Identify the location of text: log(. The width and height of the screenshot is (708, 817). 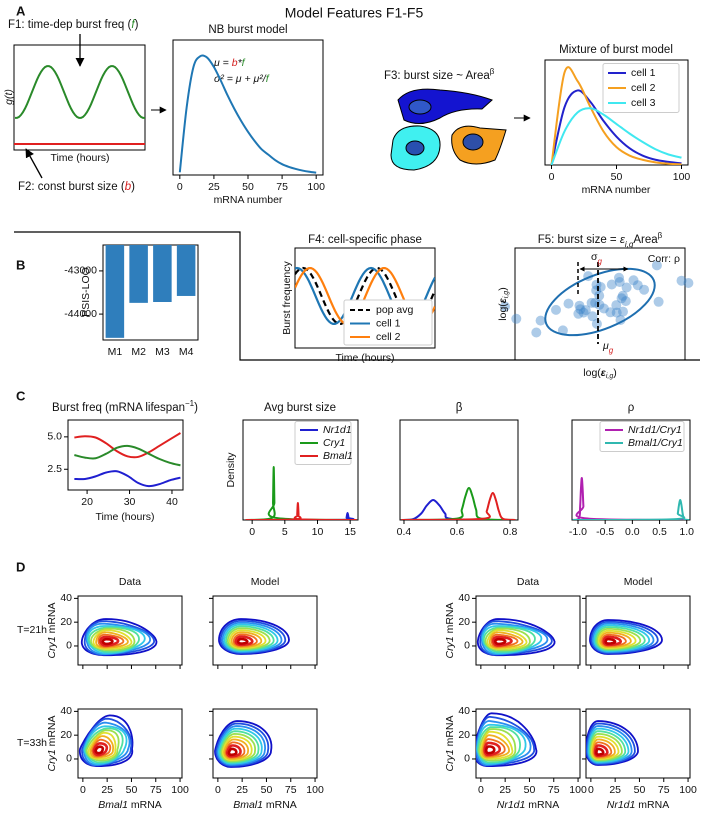
(503, 312).